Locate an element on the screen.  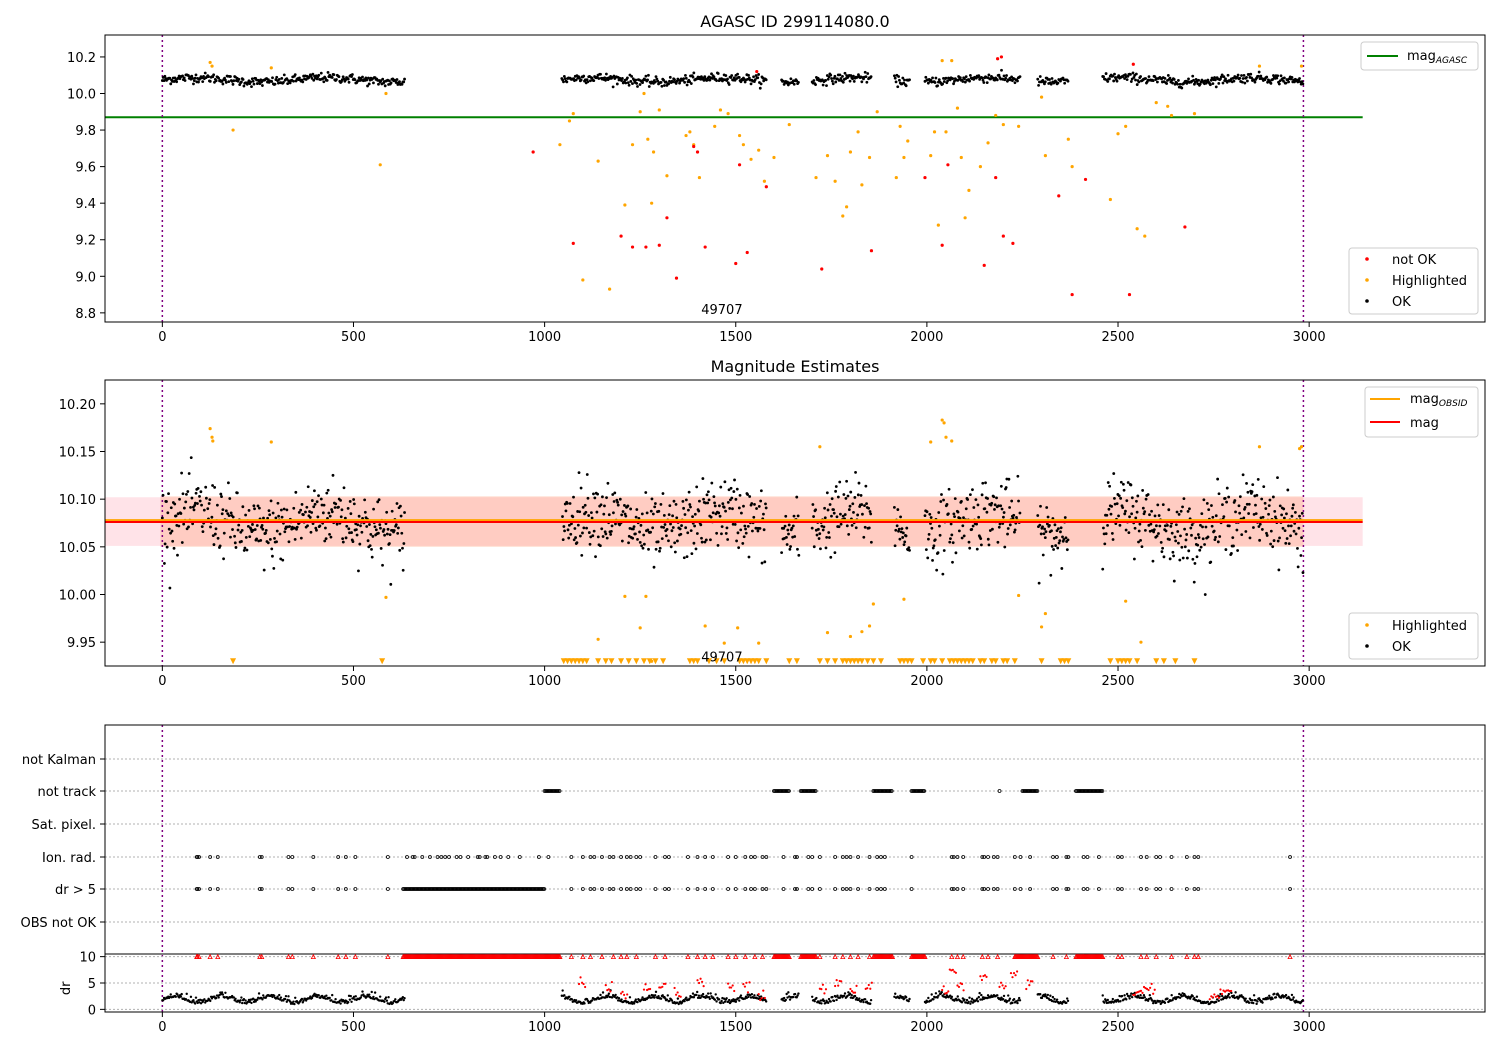
not-ok-points is located at coordinates (859, 176).